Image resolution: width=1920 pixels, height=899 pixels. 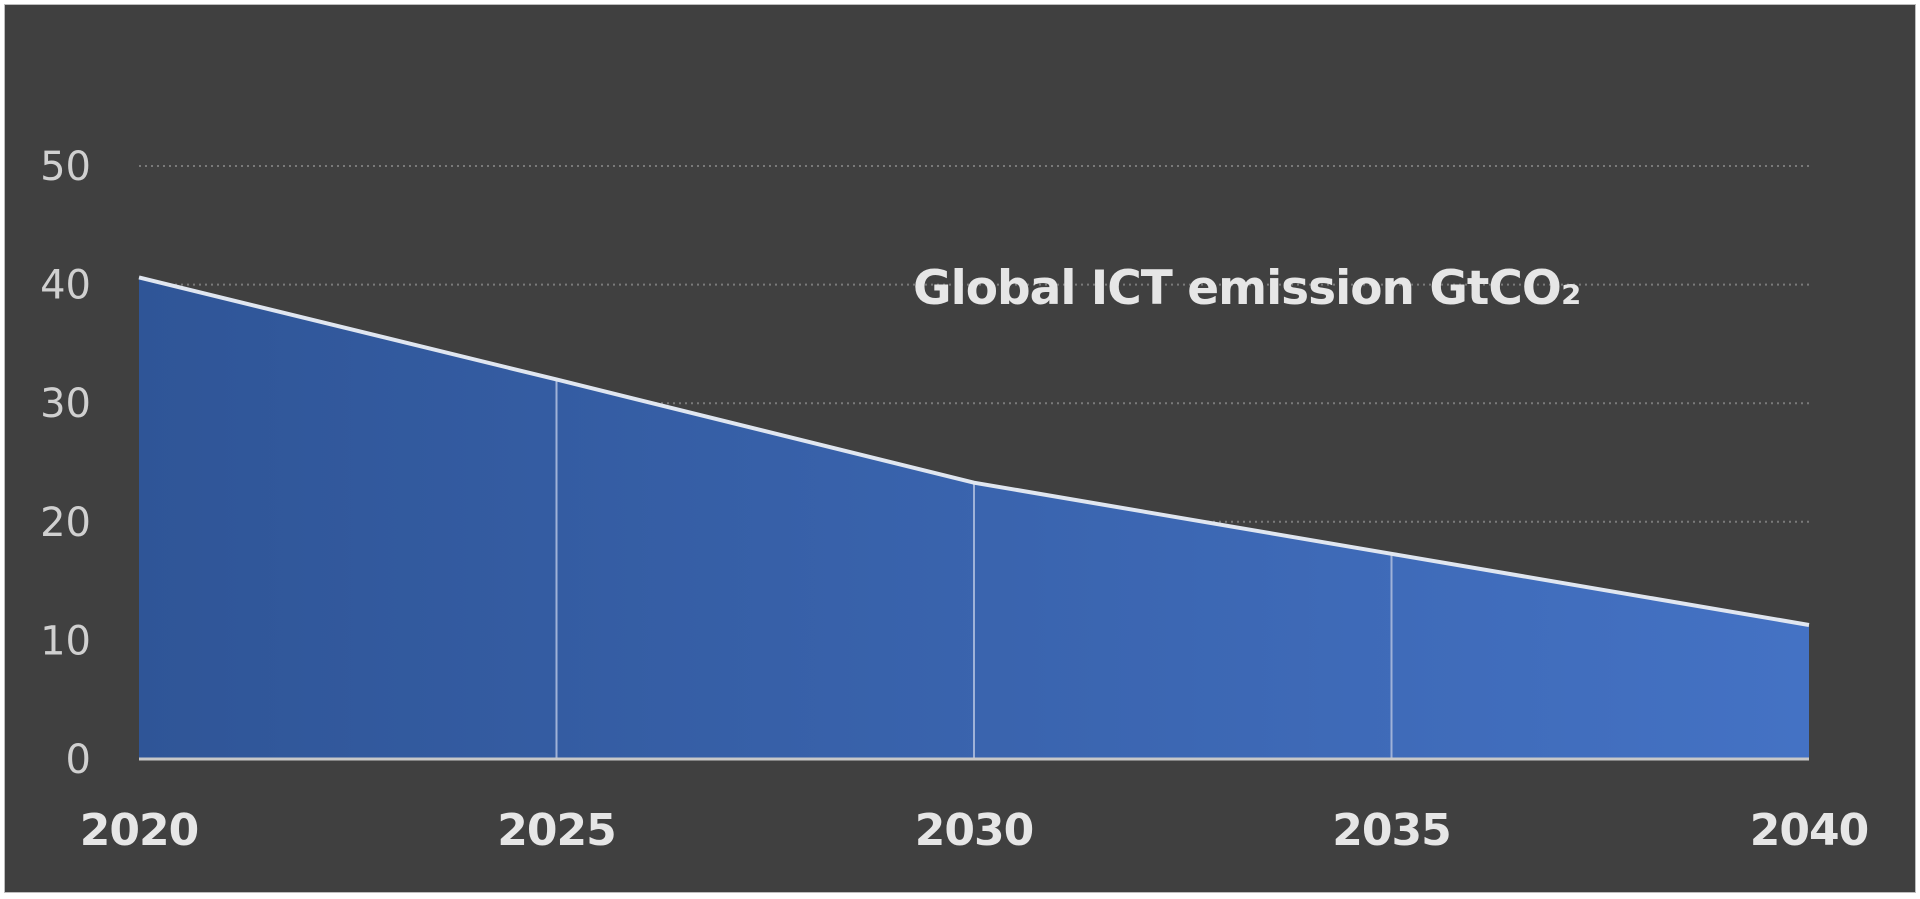 I want to click on y-tick-label: 10, so click(x=65, y=641).